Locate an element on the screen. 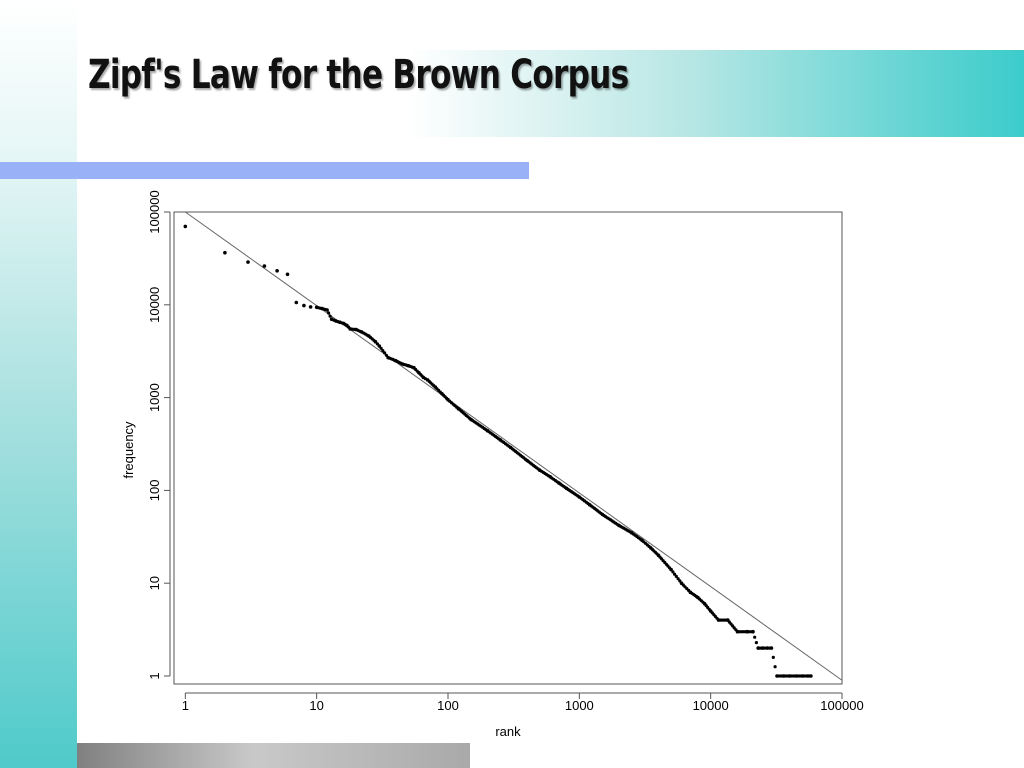 The image size is (1024, 768). x-axis-label: rank is located at coordinates (508, 731).